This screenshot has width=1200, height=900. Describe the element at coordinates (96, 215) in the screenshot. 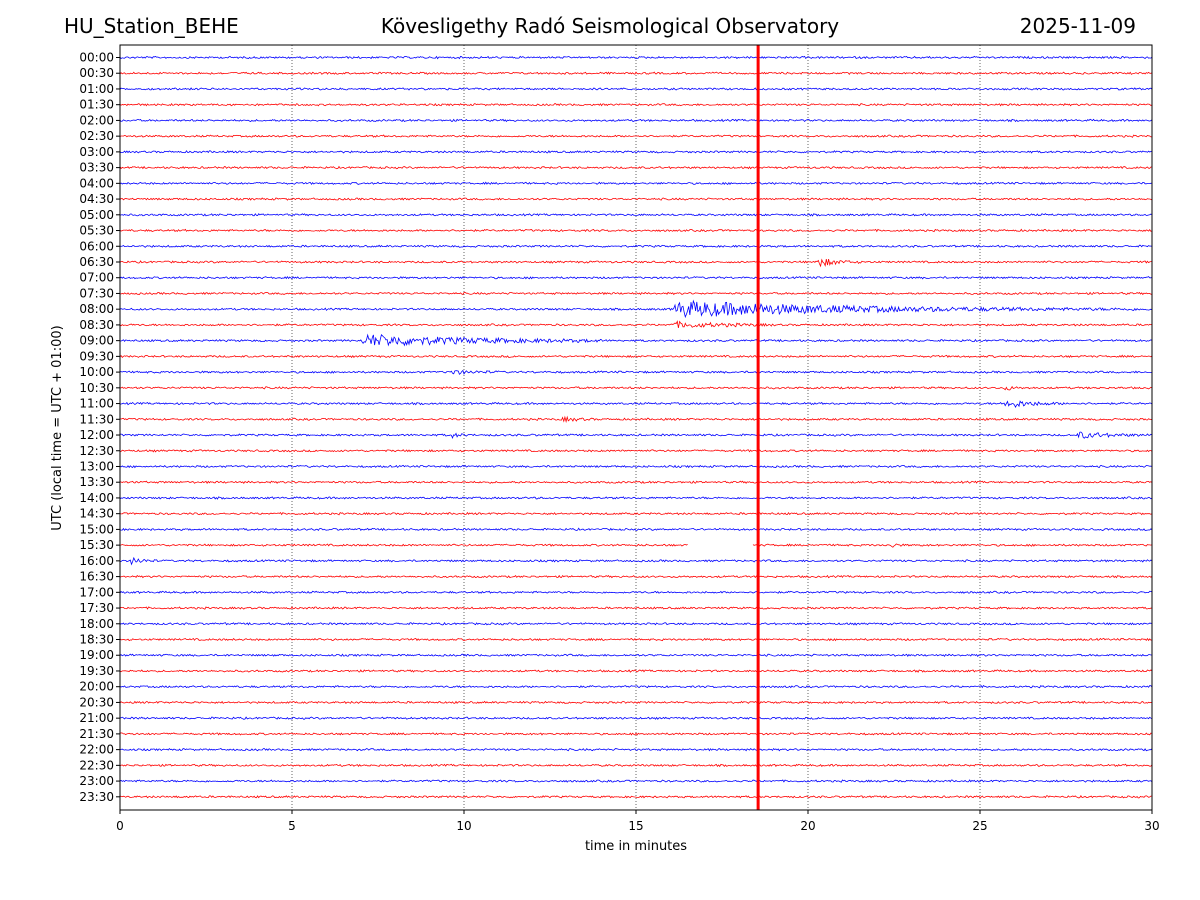

I see `y-tick-label: 05:00` at that location.